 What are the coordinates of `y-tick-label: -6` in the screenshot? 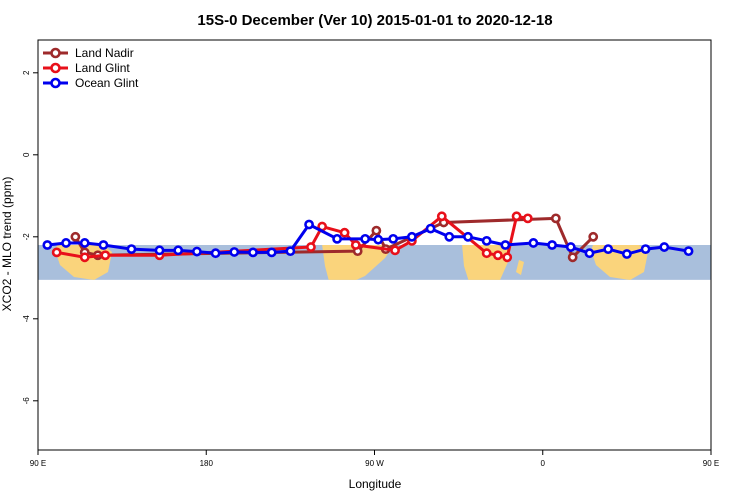 It's located at (26, 401).